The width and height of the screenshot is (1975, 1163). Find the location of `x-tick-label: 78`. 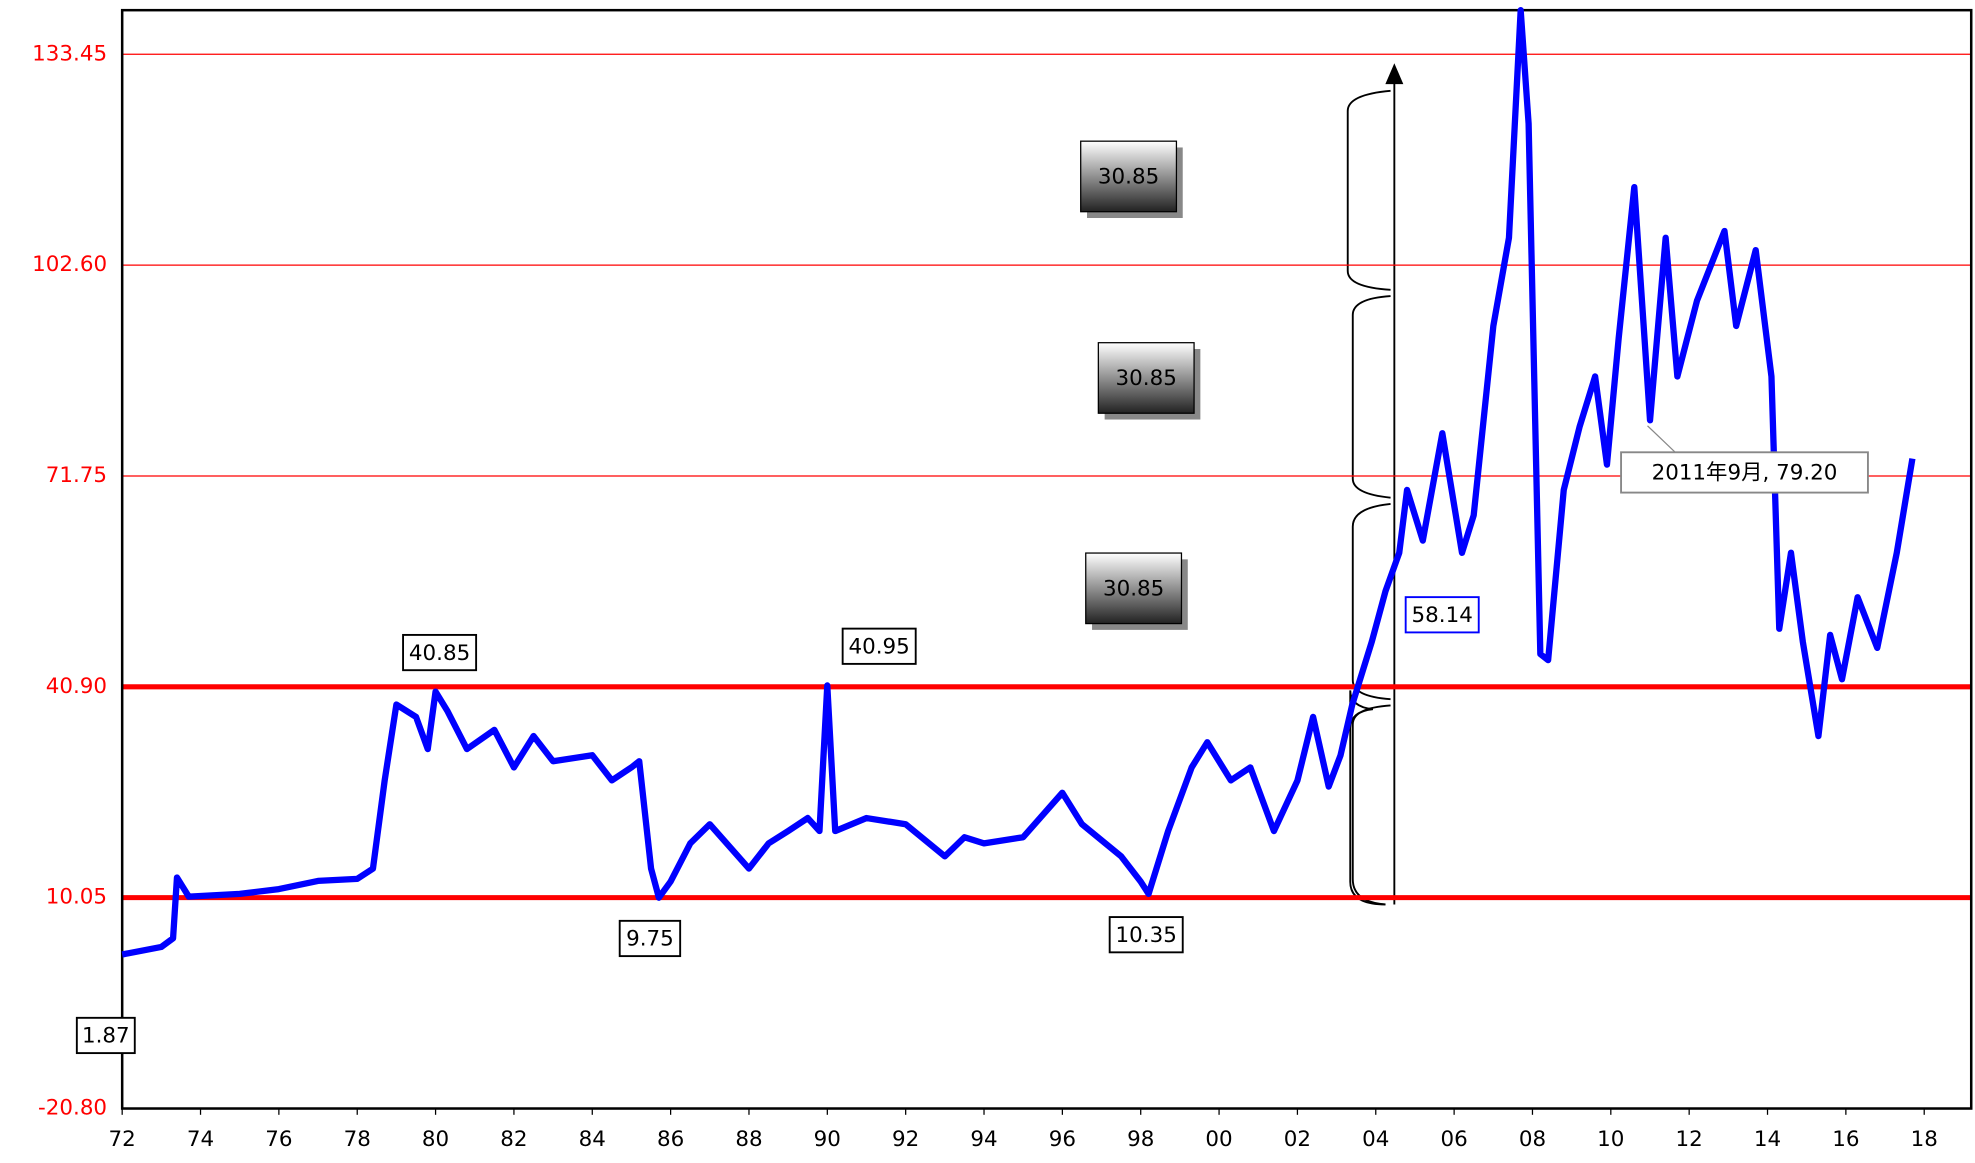

x-tick-label: 78 is located at coordinates (357, 1139).